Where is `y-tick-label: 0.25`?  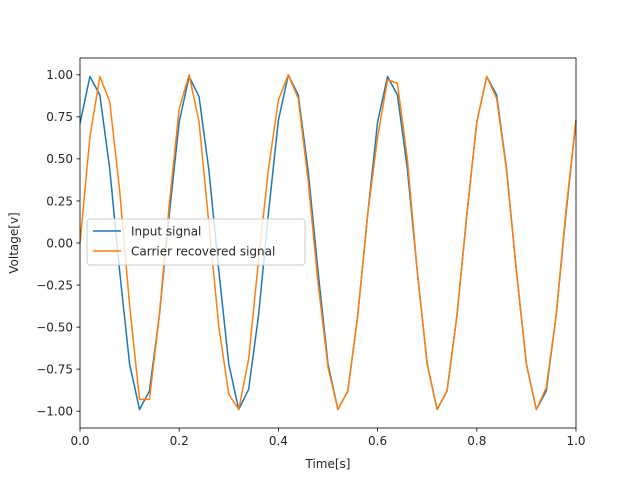
y-tick-label: 0.25 is located at coordinates (59, 201).